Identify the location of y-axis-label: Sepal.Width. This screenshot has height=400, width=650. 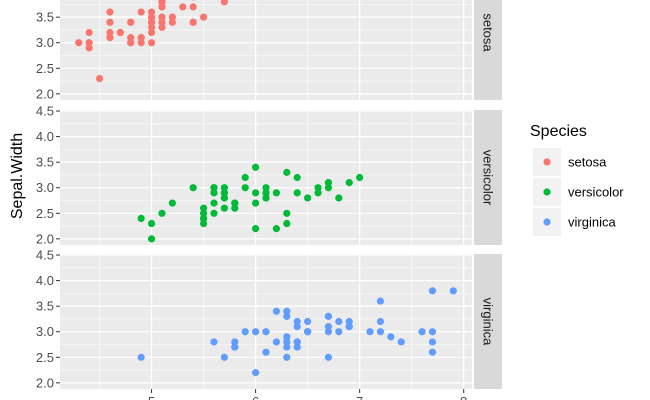
(17, 176).